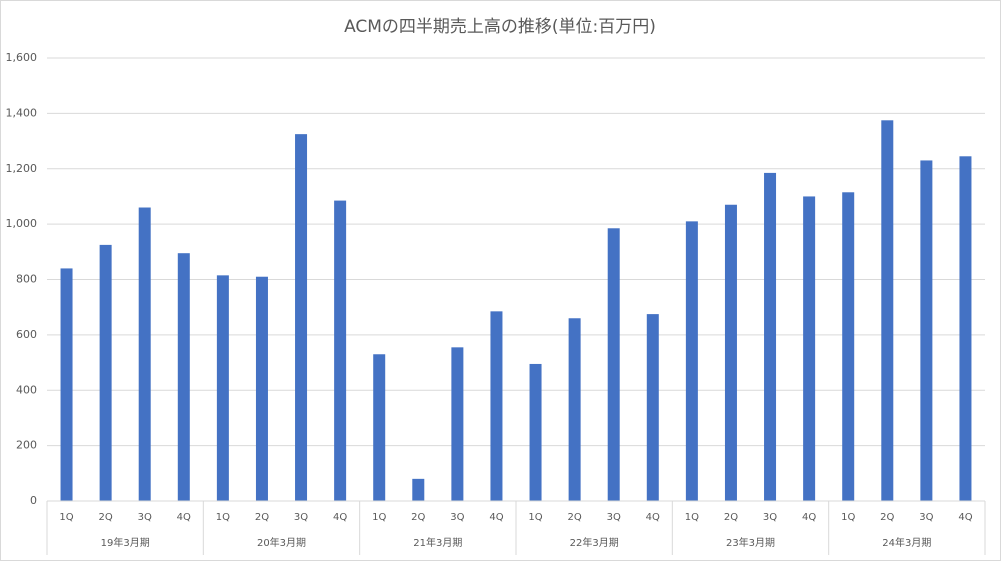 Image resolution: width=1001 pixels, height=561 pixels. Describe the element at coordinates (500, 27) in the screenshot. I see `chart-title: ACMの四半期売上高の推移(単位:百万円)` at that location.